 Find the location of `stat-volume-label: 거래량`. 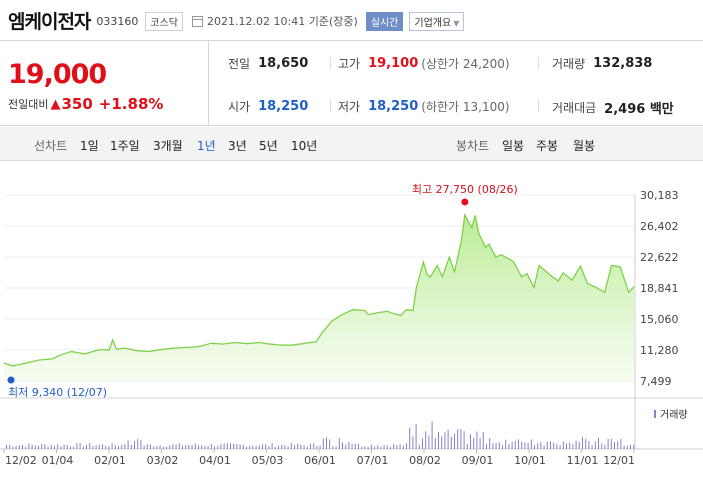

stat-volume-label: 거래량 is located at coordinates (569, 64).